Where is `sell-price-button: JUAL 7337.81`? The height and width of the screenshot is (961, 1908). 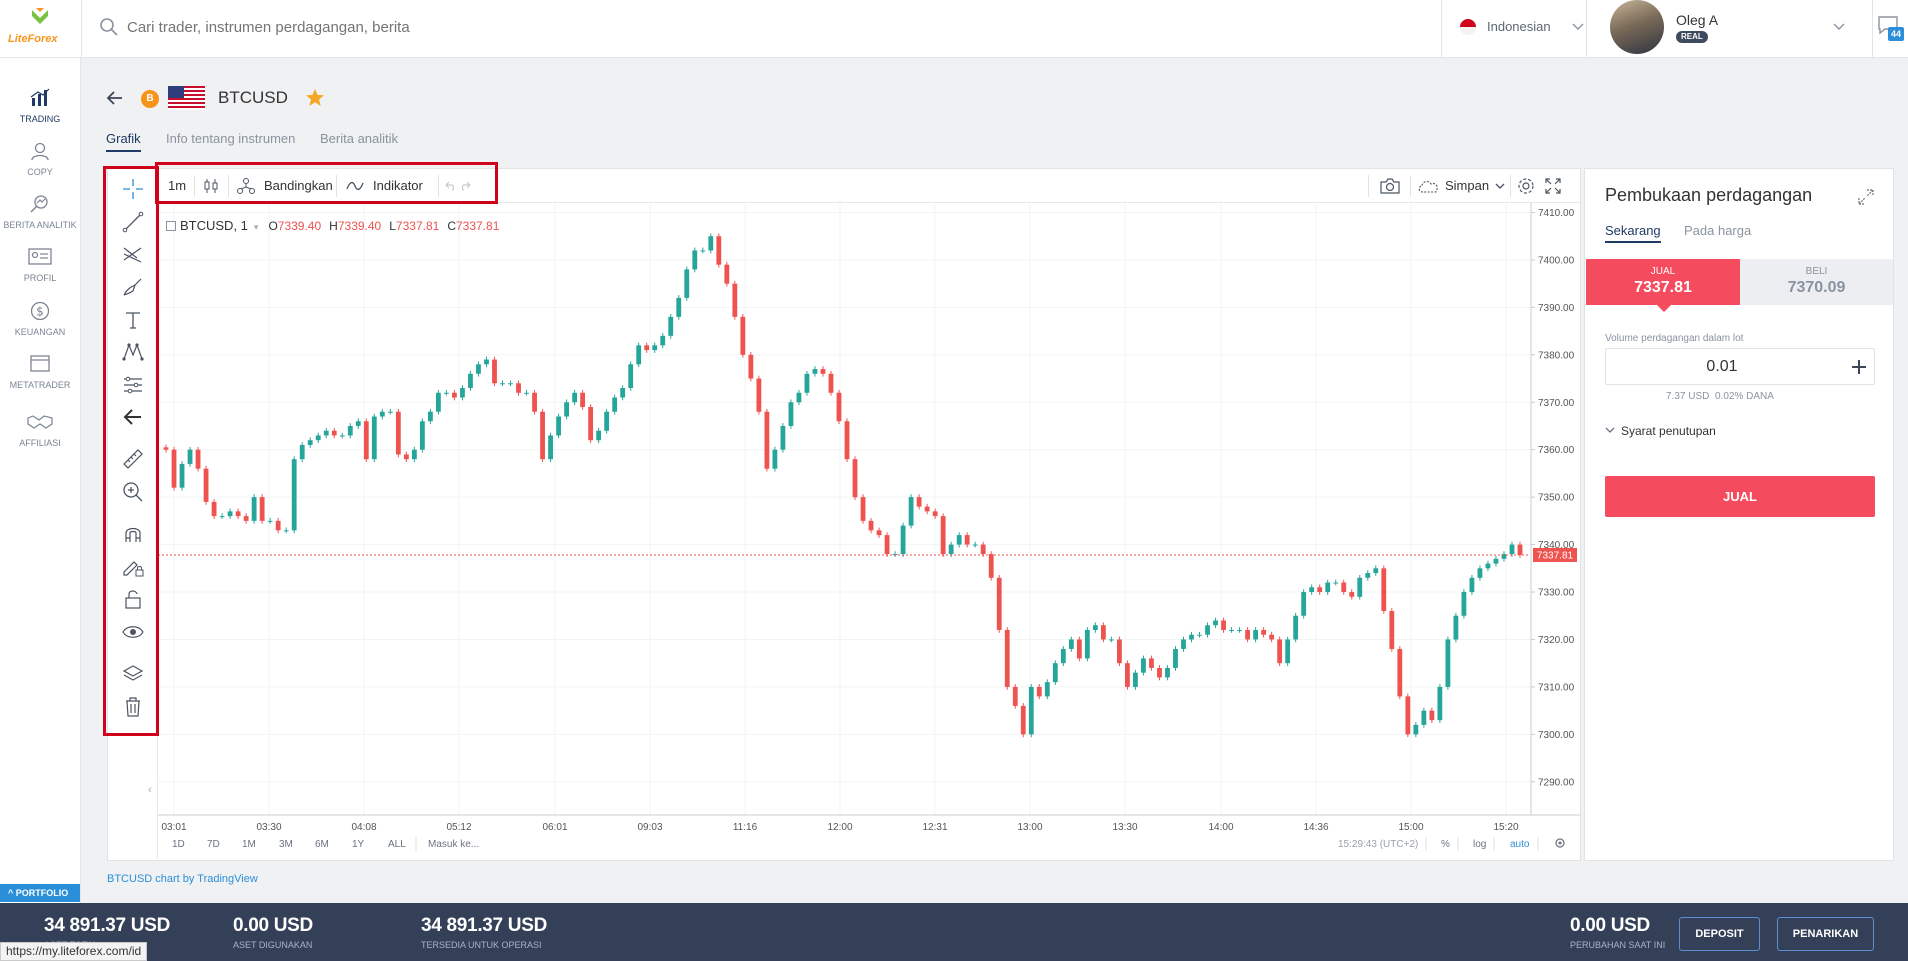 sell-price-button: JUAL 7337.81 is located at coordinates (1663, 282).